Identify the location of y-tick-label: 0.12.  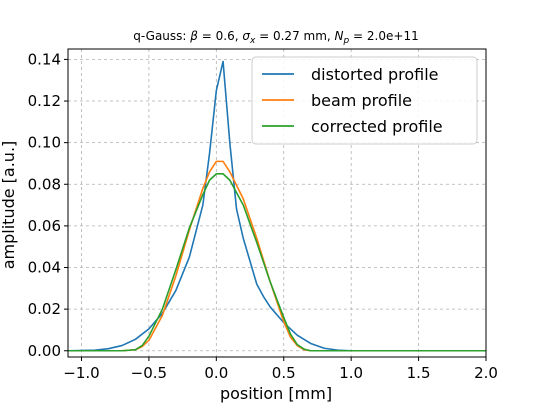
(44, 101).